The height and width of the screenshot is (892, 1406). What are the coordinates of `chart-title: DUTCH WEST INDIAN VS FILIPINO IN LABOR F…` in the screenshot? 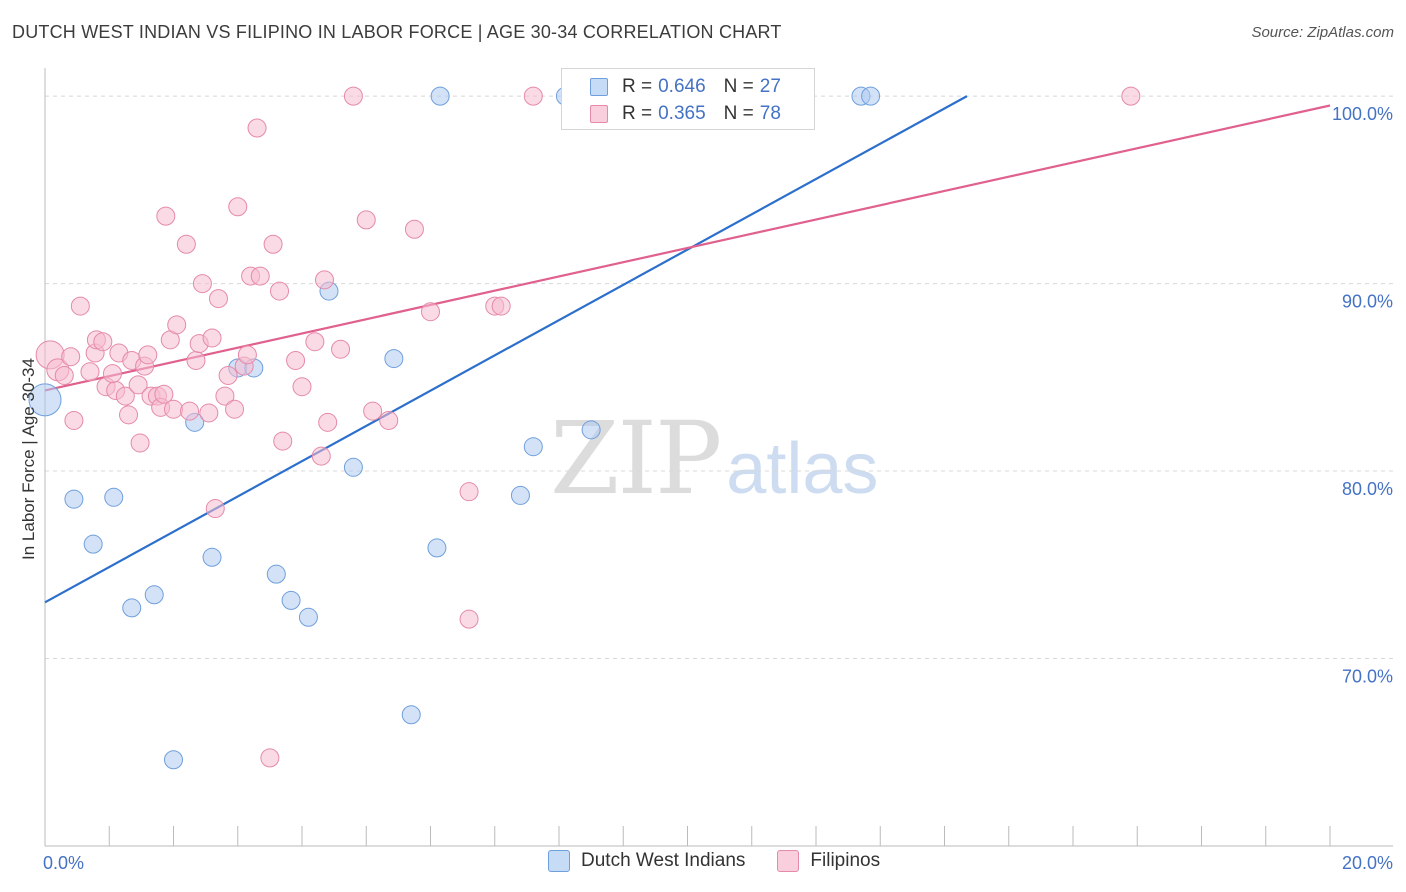 It's located at (397, 32).